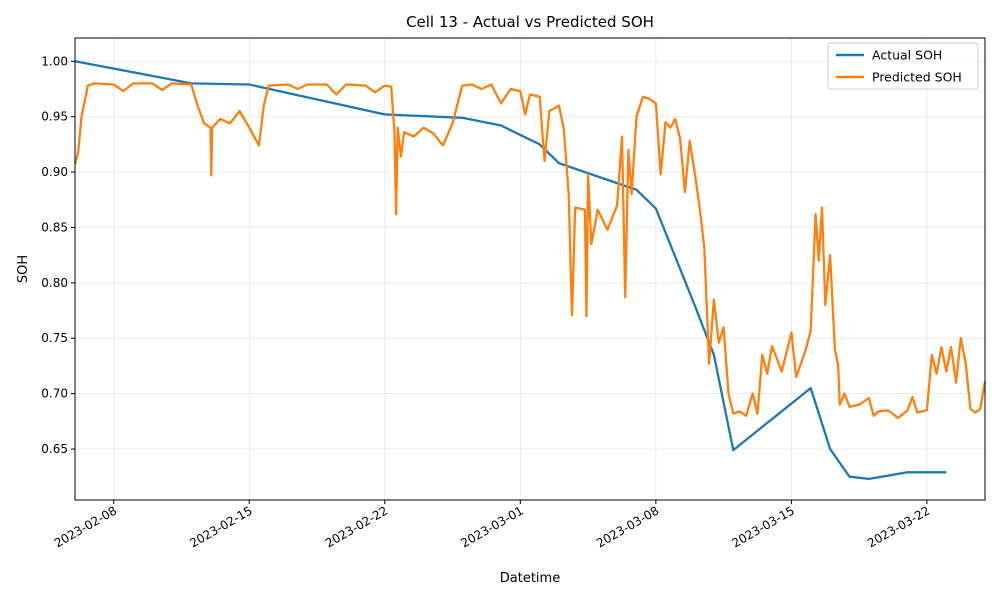 Image resolution: width=1000 pixels, height=600 pixels. I want to click on y-tick-label: 0.80, so click(54, 283).